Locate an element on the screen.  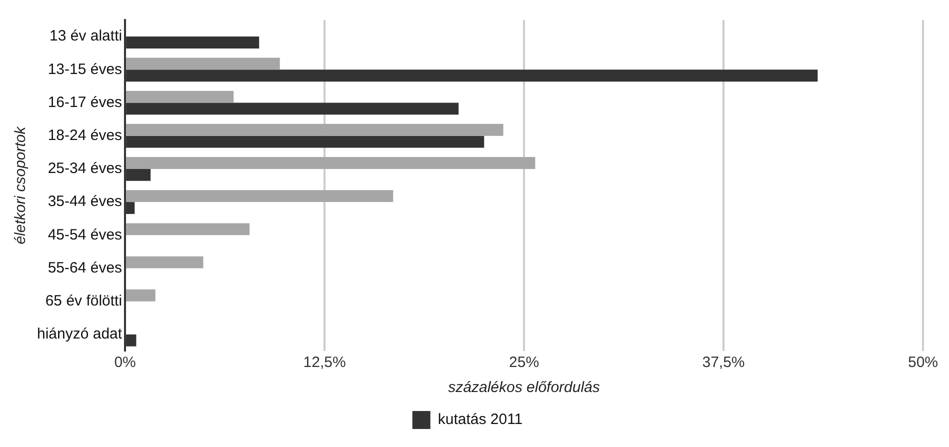
x-axis-title: százalékos előfordulás is located at coordinates (524, 387).